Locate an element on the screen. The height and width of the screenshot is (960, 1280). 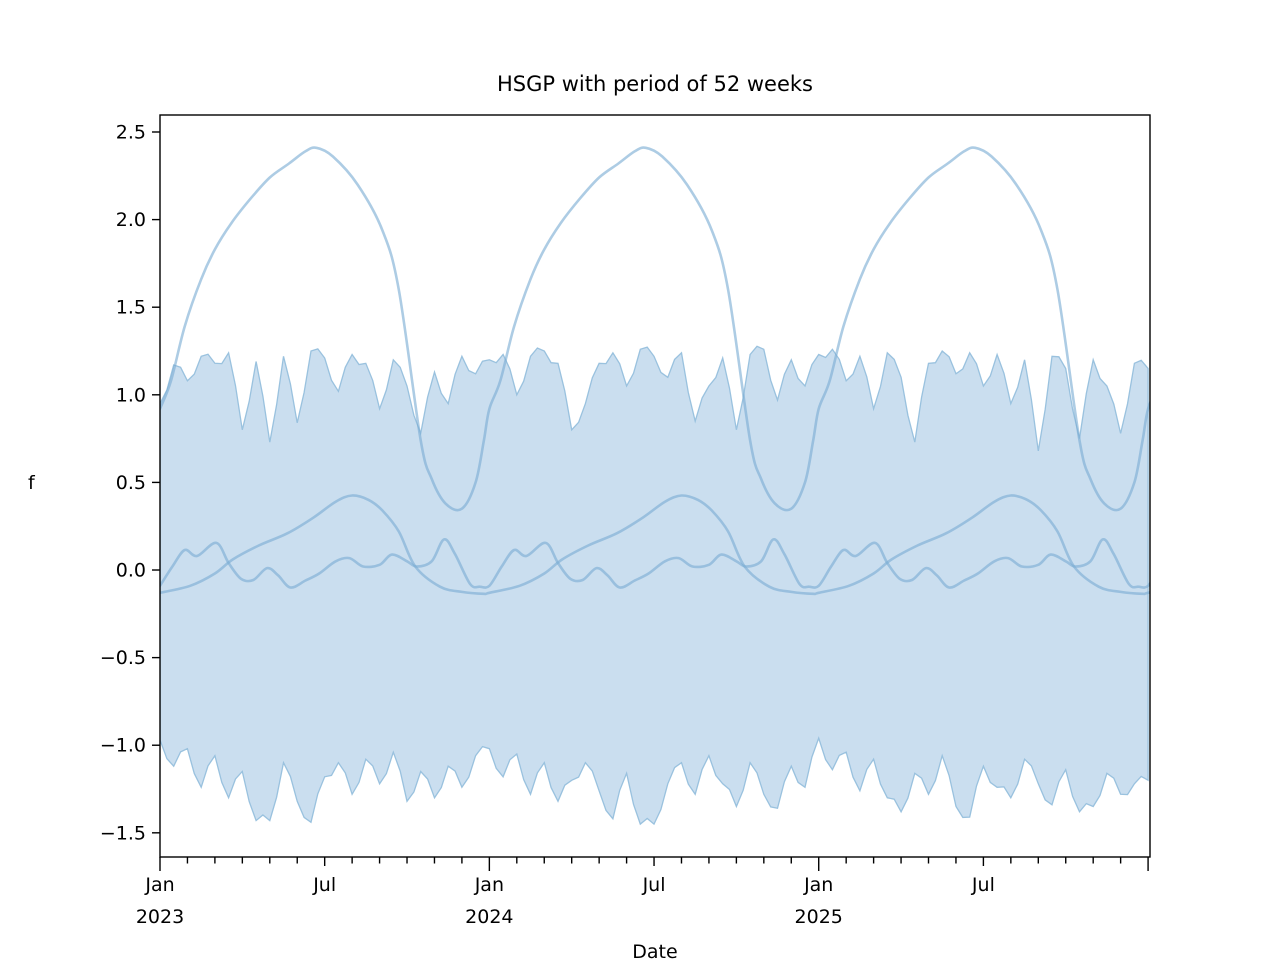
y-tick-label: −1.5 is located at coordinates (123, 833).